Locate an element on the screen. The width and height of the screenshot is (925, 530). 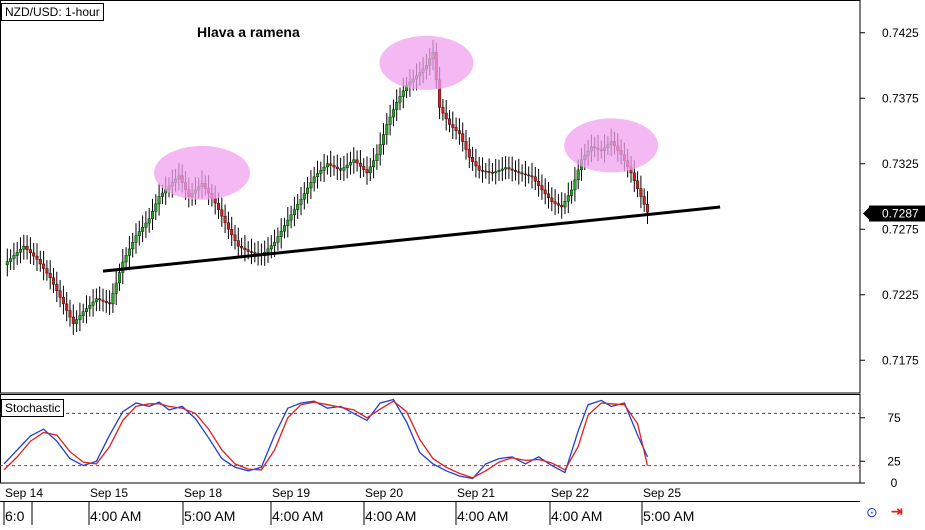
date-label-7: Sep 25 is located at coordinates (662, 493).